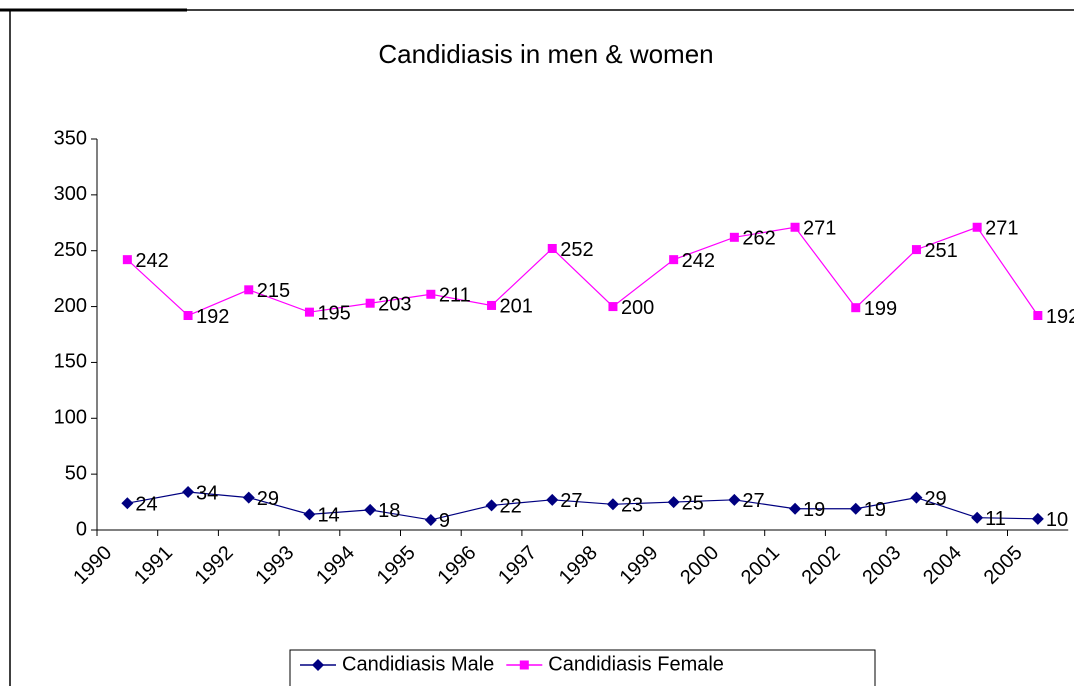 The height and width of the screenshot is (686, 1074). What do you see at coordinates (995, 519) in the screenshot?
I see `data-label: 11` at bounding box center [995, 519].